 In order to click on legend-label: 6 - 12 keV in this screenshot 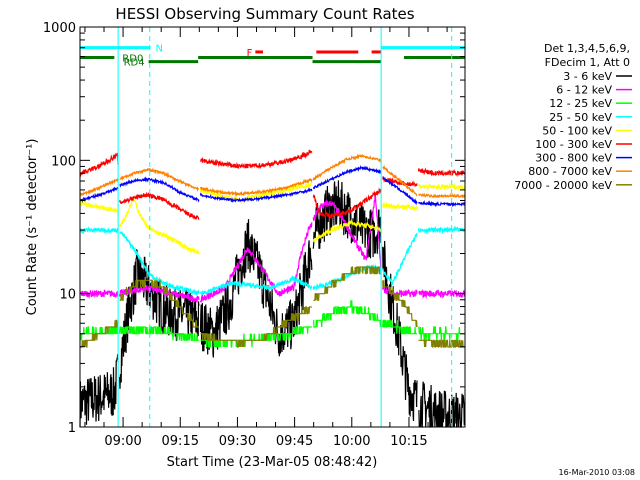, I will do `click(584, 90)`.